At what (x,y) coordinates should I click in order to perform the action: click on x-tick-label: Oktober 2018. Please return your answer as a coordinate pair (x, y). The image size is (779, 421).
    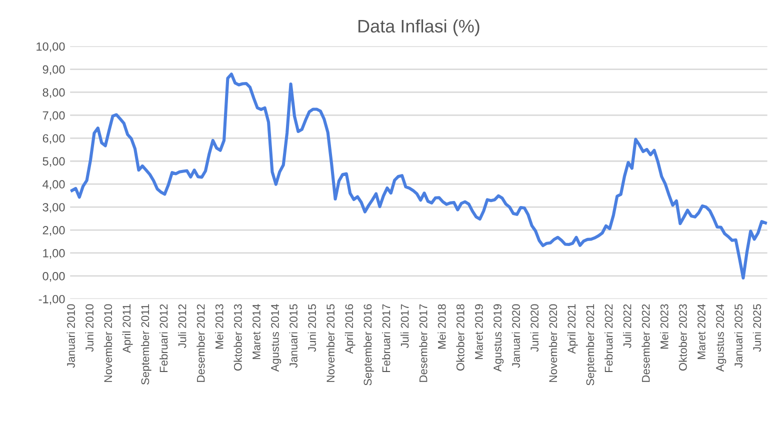
    Looking at the image, I should click on (460, 337).